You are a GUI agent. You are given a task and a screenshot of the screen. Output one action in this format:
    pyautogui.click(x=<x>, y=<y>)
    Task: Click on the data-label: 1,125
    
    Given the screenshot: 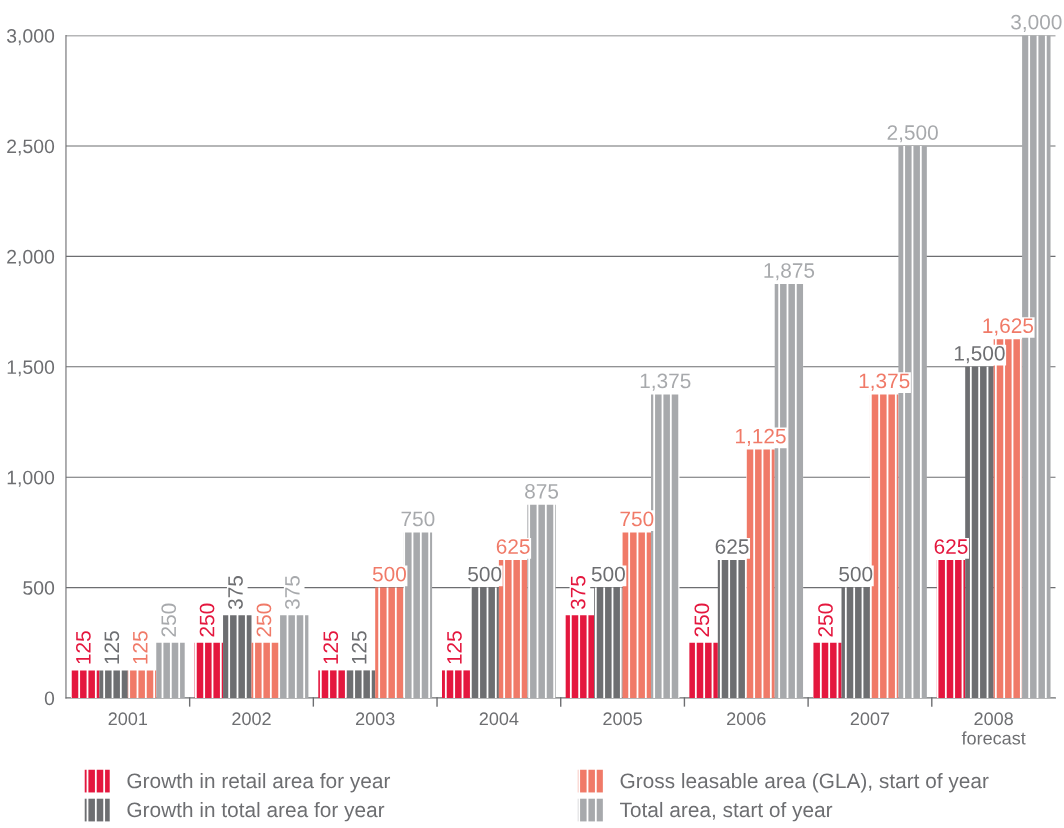 What is the action you would take?
    pyautogui.click(x=761, y=437)
    